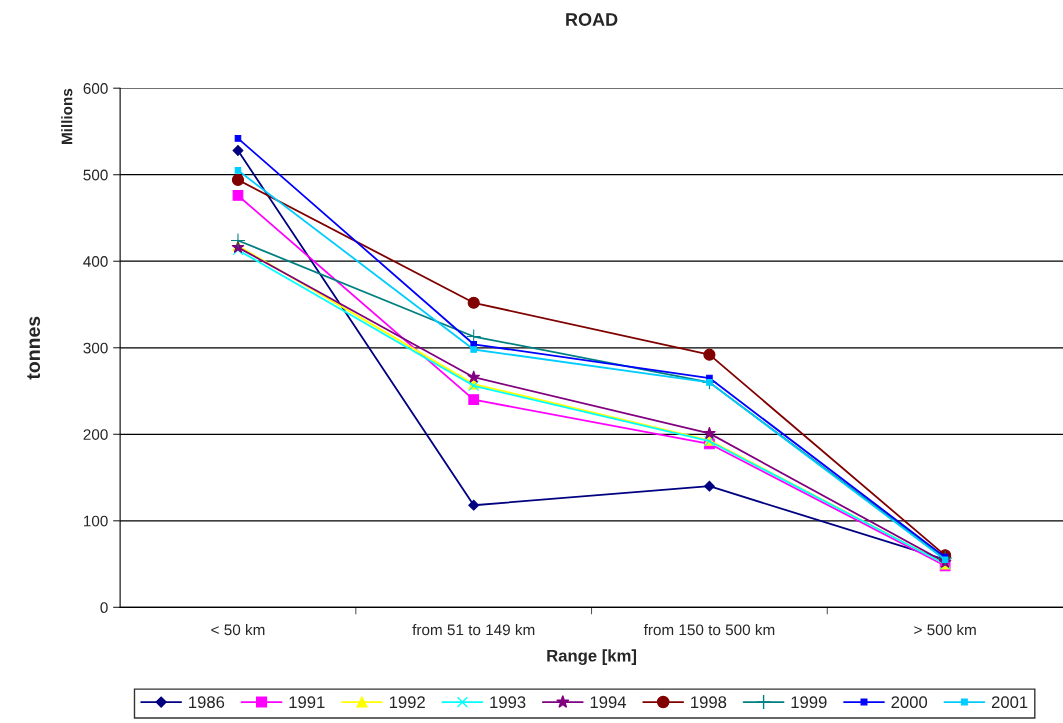 The image size is (1063, 723). Describe the element at coordinates (238, 629) in the screenshot. I see `x-tick-label: < 50 km` at that location.